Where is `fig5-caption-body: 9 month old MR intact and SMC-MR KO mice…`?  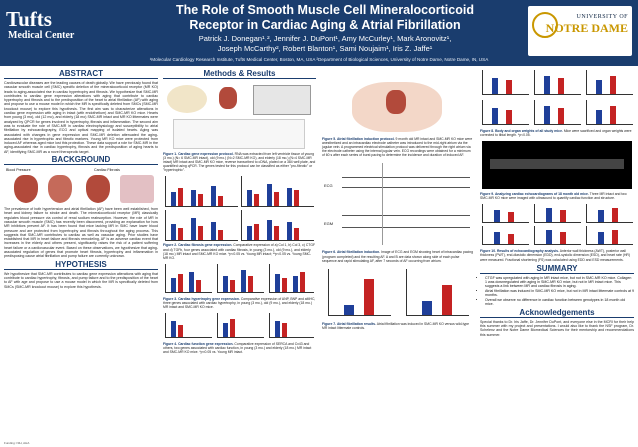 fig5-caption-body: 9 month old MR intact and SMC-MR KO mice… is located at coordinates (397, 147).